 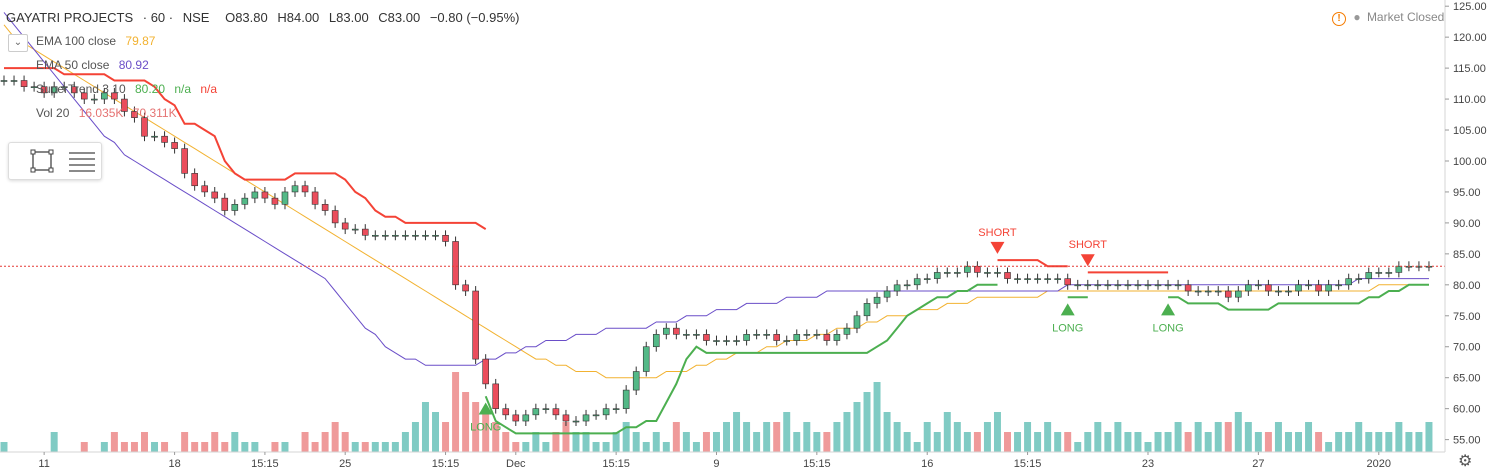 What do you see at coordinates (746, 266) in the screenshot?
I see `current-price-line: 83.00` at bounding box center [746, 266].